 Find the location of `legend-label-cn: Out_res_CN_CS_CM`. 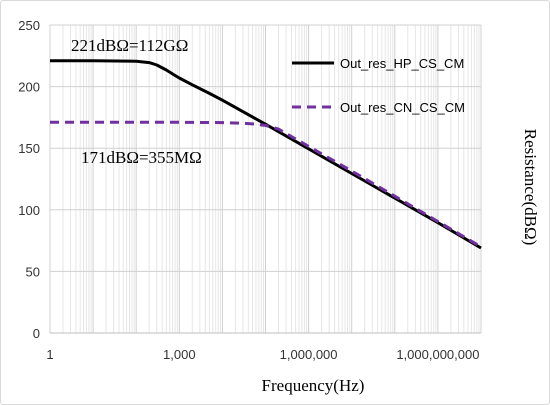

legend-label-cn: Out_res_CN_CS_CM is located at coordinates (402, 107).